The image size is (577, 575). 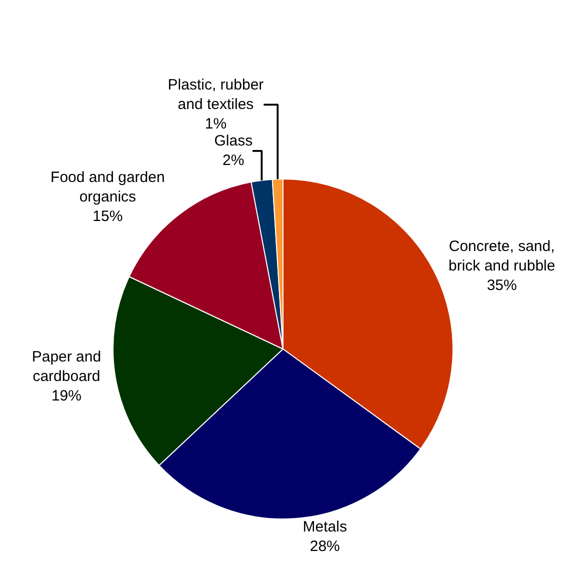 What do you see at coordinates (324, 527) in the screenshot?
I see `slice-label: Metals` at bounding box center [324, 527].